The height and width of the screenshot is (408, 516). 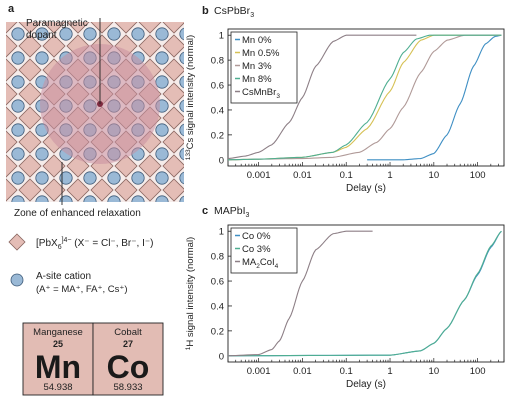 What do you see at coordinates (217, 331) in the screenshot?
I see `y-tick-label: 0.2` at bounding box center [217, 331].